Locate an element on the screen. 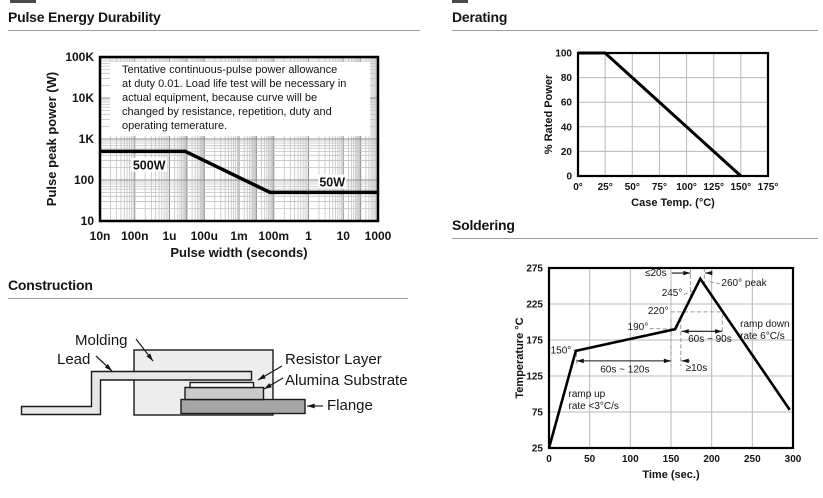 The image size is (823, 498). chart-annotation: 245° is located at coordinates (672, 293).